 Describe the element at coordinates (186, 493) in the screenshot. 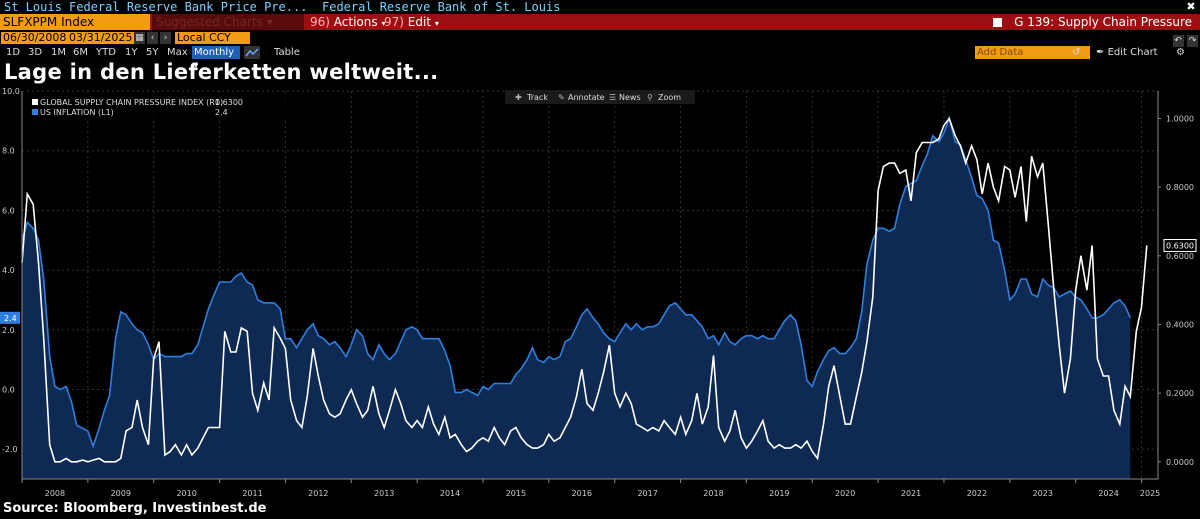

I see `x-tick-label: 2010` at that location.